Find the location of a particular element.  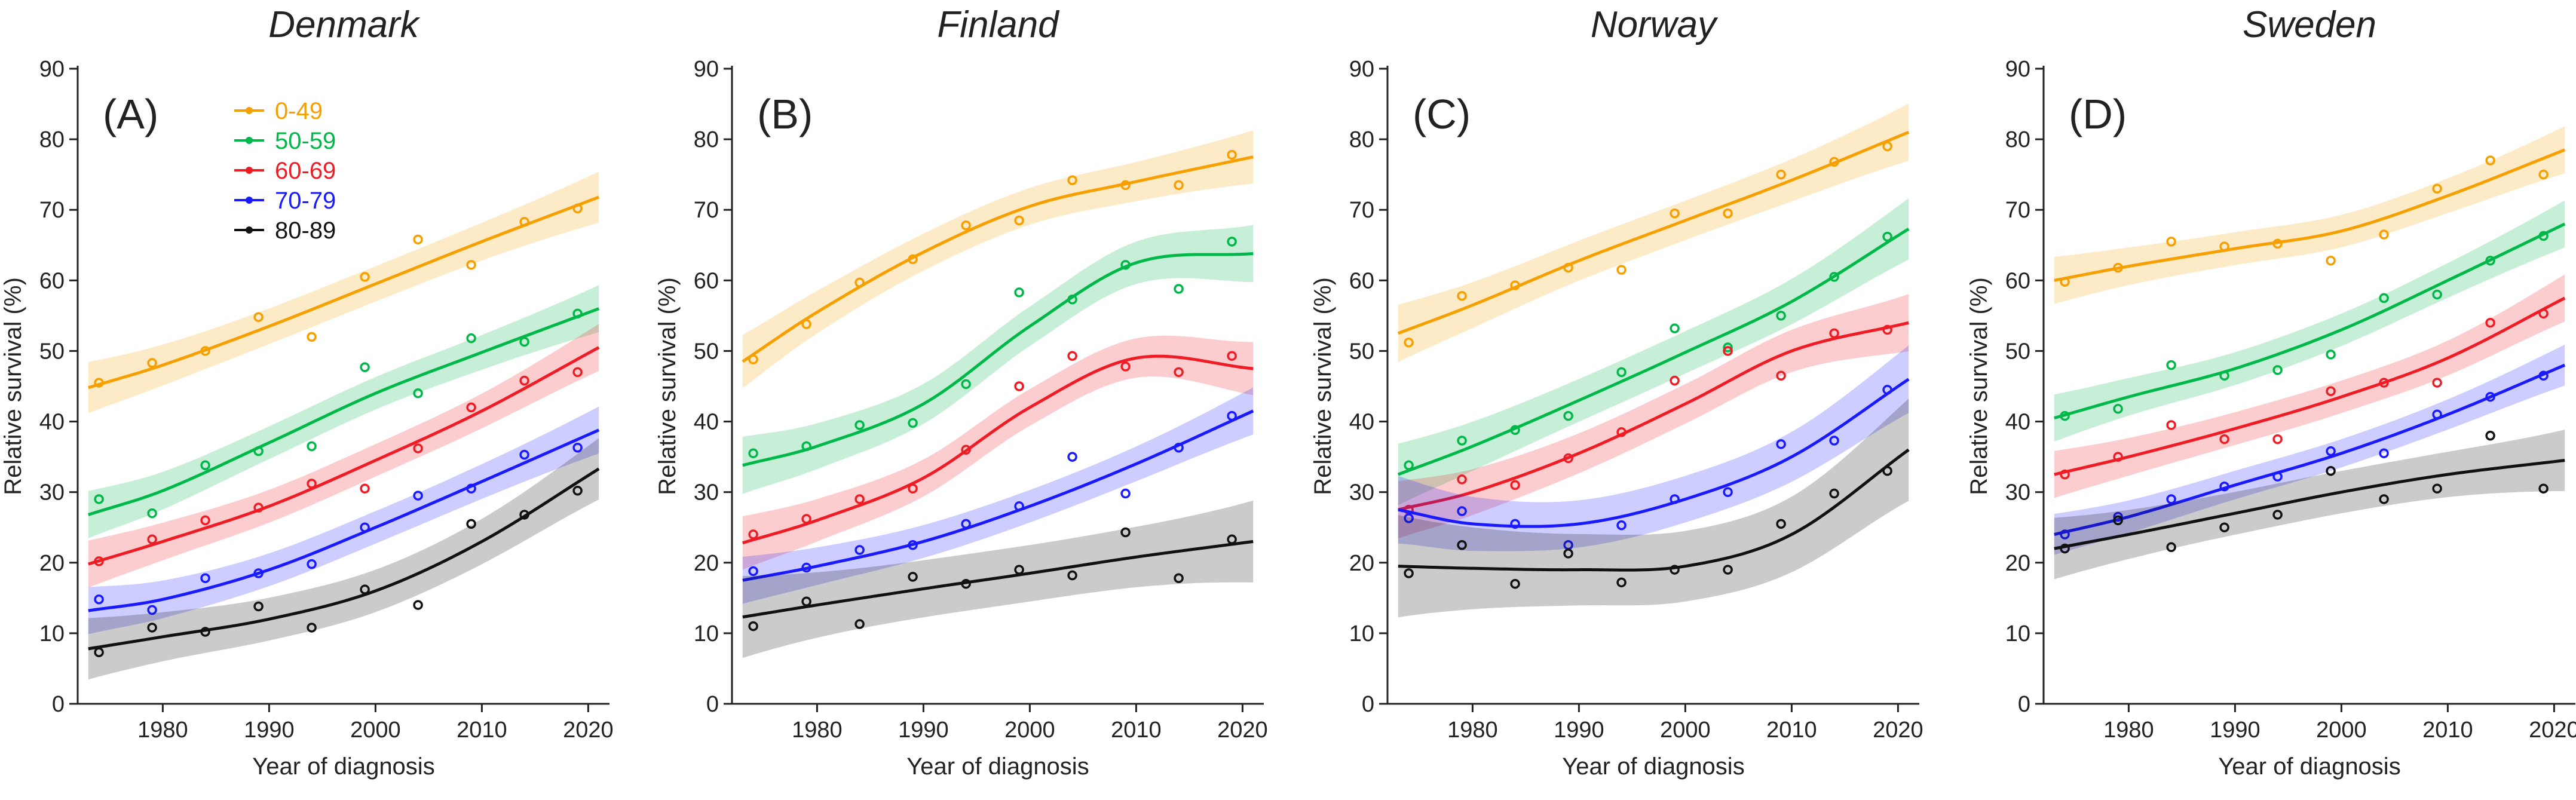

y-tick-label: 90 is located at coordinates (2018, 69).